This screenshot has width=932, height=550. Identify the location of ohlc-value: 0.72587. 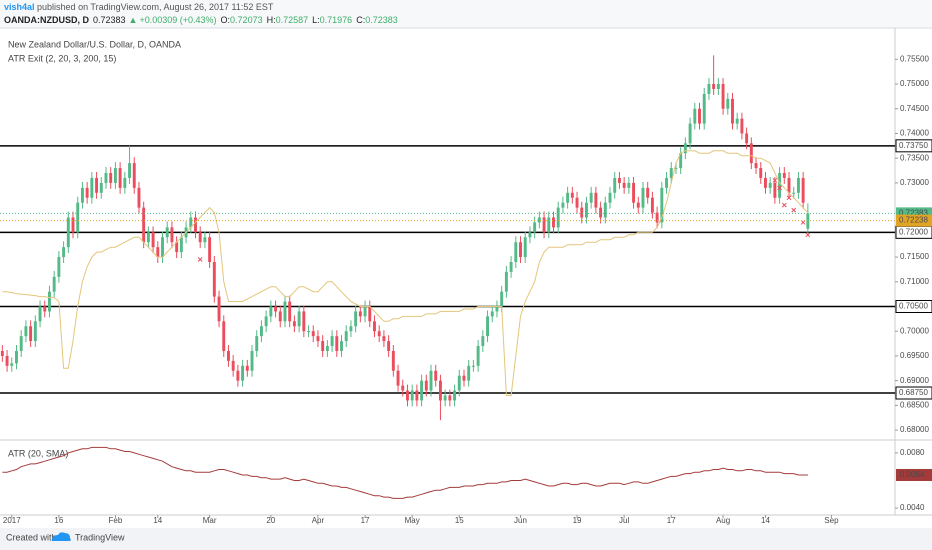
(292, 20).